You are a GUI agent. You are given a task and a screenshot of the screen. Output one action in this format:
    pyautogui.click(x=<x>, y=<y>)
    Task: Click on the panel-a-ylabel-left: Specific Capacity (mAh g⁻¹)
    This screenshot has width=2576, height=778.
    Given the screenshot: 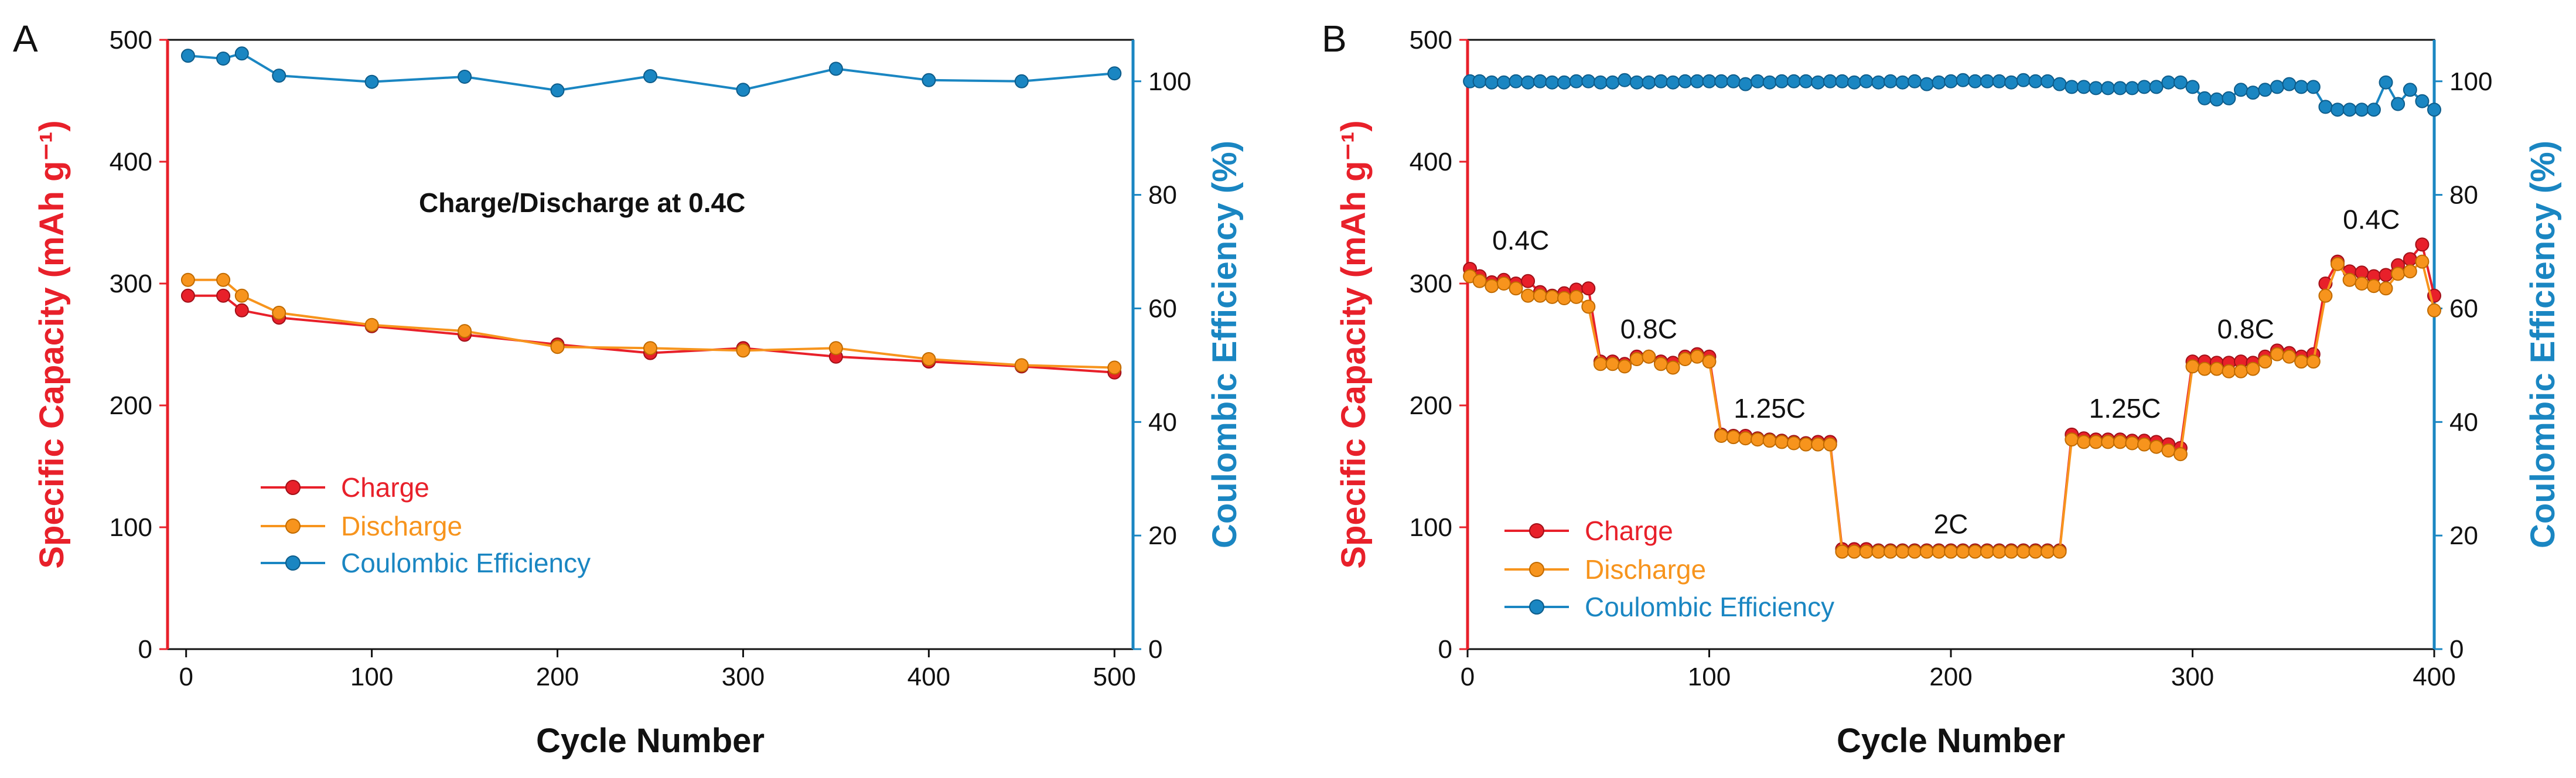 What is the action you would take?
    pyautogui.click(x=52, y=344)
    